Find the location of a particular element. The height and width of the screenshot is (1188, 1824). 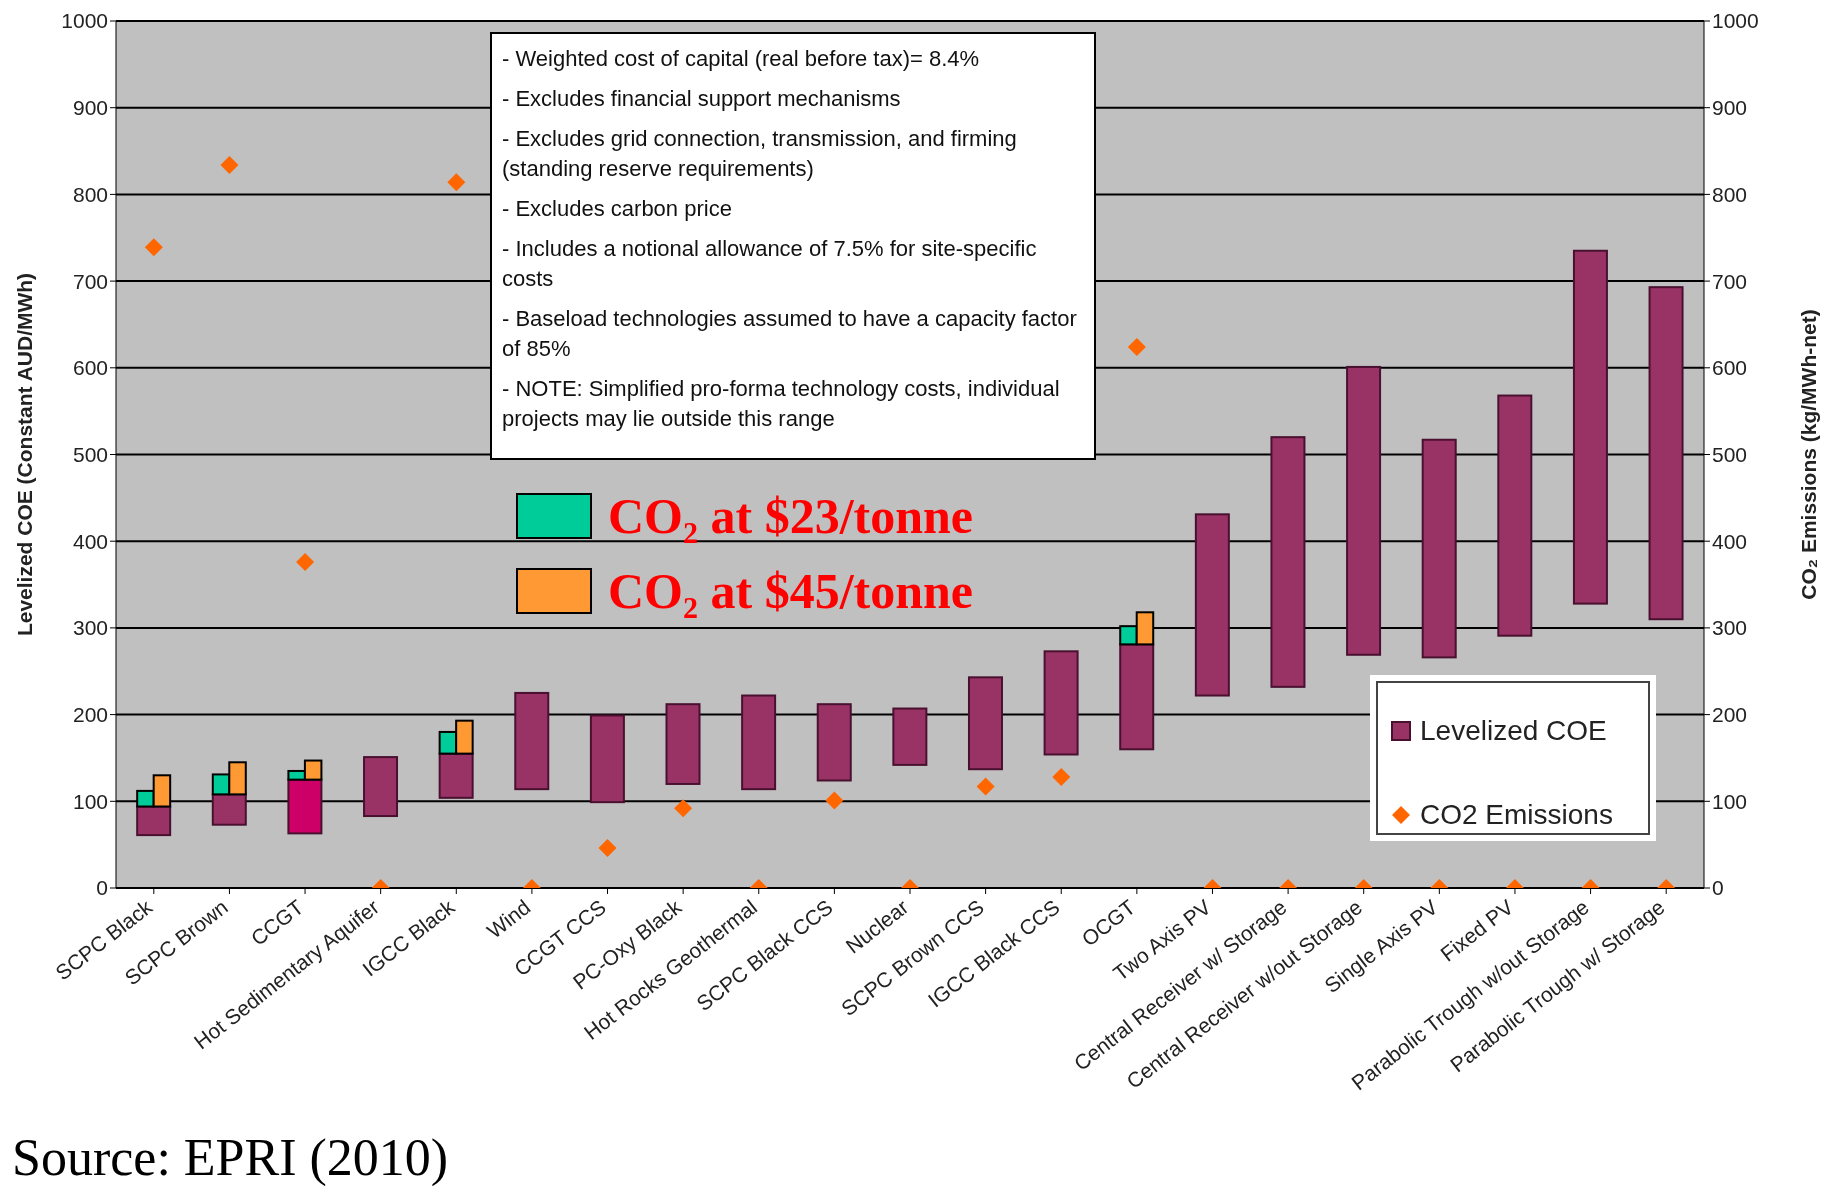

annotation: - Baseload technologies assumed to have a capacity factor of 85% is located at coordinates (790, 334).